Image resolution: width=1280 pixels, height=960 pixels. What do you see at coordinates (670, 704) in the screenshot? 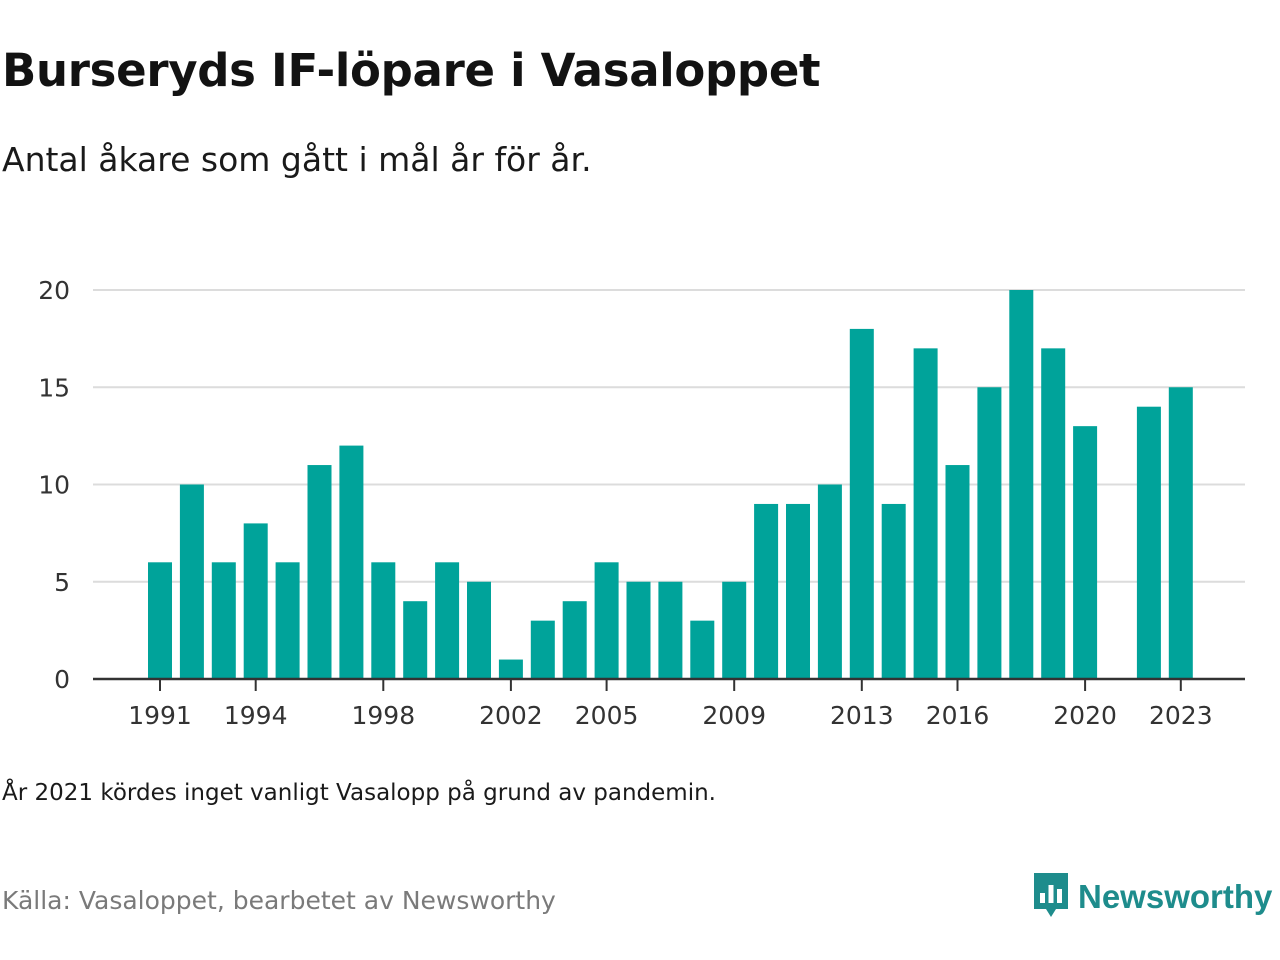
I see `x-axis-labels: 1991 1994 1998 2002 2005 2009 2013 2016 2020 2023` at bounding box center [670, 704].